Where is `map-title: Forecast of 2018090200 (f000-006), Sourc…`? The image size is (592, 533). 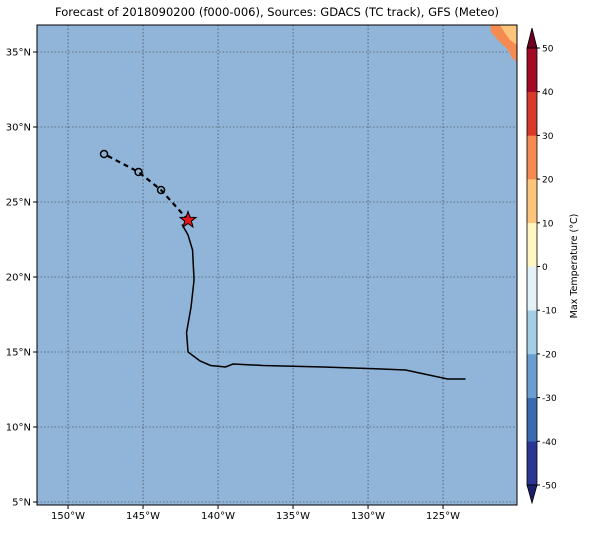 map-title: Forecast of 2018090200 (f000-006), Sourc… is located at coordinates (277, 12).